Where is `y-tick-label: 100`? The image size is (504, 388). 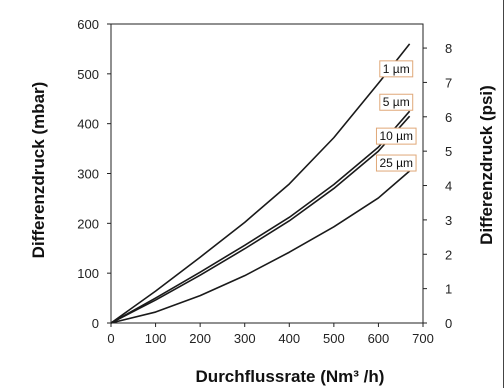
y-tick-label: 100 is located at coordinates (88, 273).